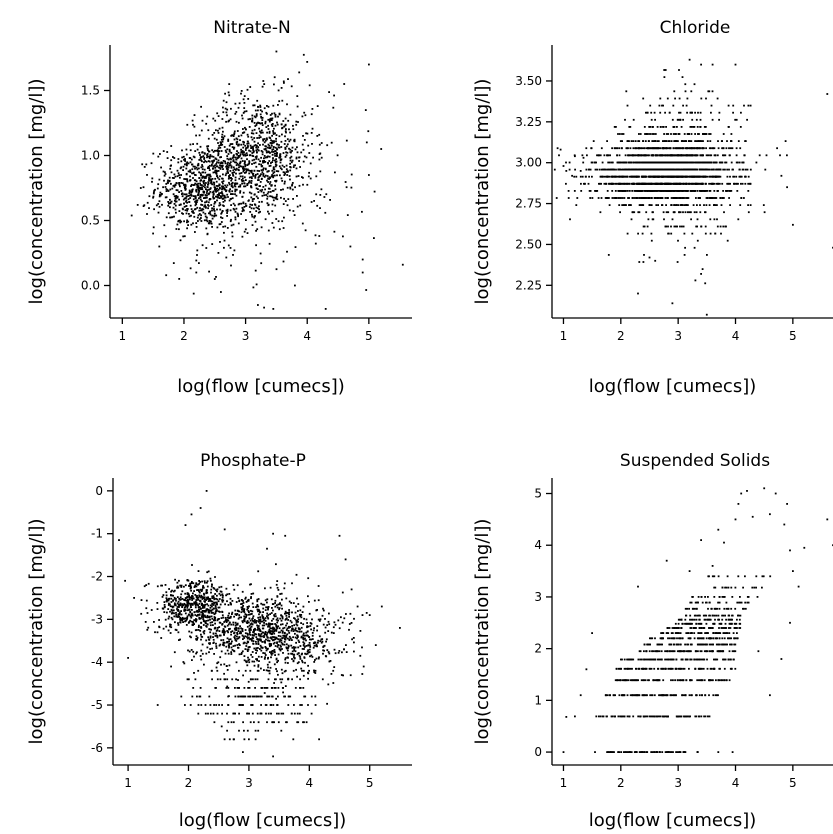 This screenshot has height=834, width=833. I want to click on y-tick-label: -6, so click(97, 748).